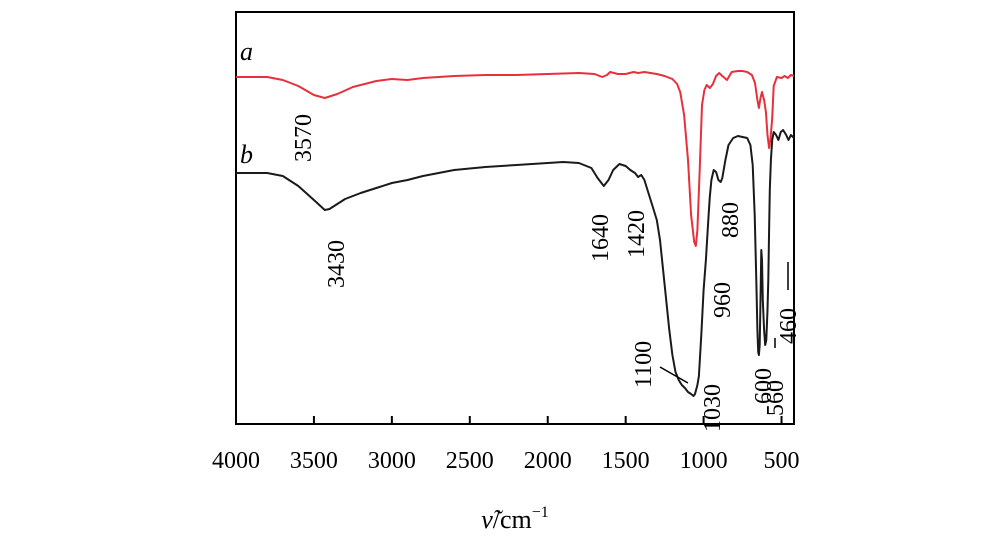 The height and width of the screenshot is (553, 1000). I want to click on peak-label-600: 600, so click(764, 386).